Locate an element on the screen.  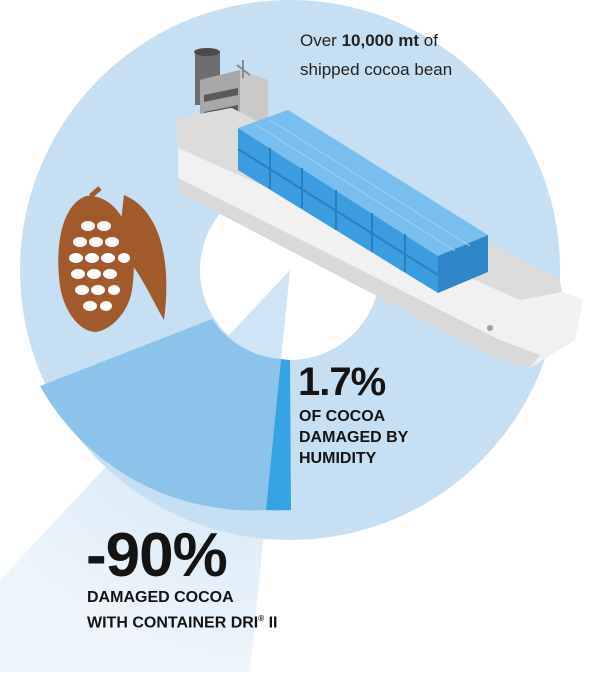
humidity-caption-line-1: OF COCOA is located at coordinates (342, 416).